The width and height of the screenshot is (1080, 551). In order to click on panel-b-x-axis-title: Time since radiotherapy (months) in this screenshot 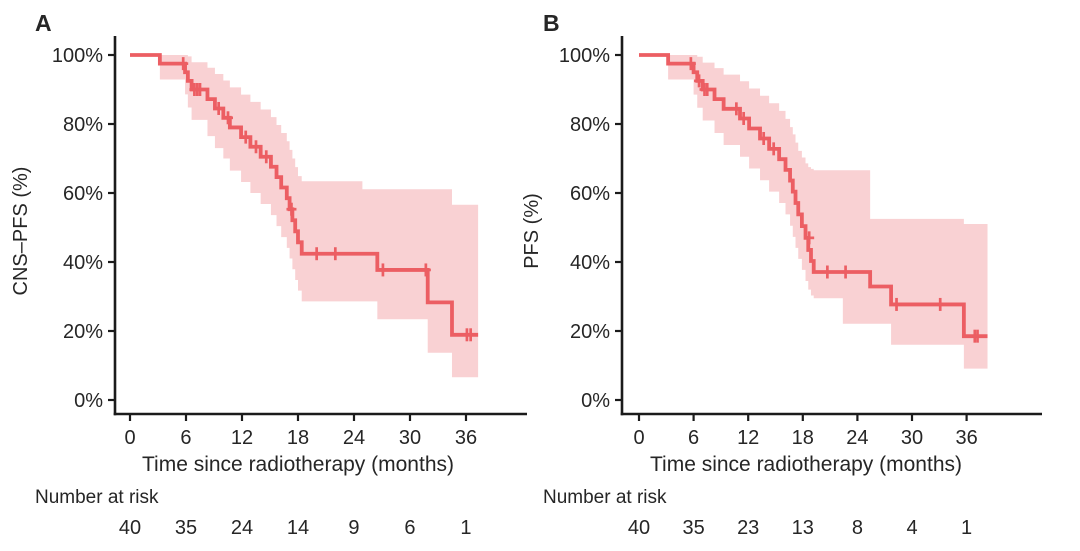, I will do `click(806, 464)`.